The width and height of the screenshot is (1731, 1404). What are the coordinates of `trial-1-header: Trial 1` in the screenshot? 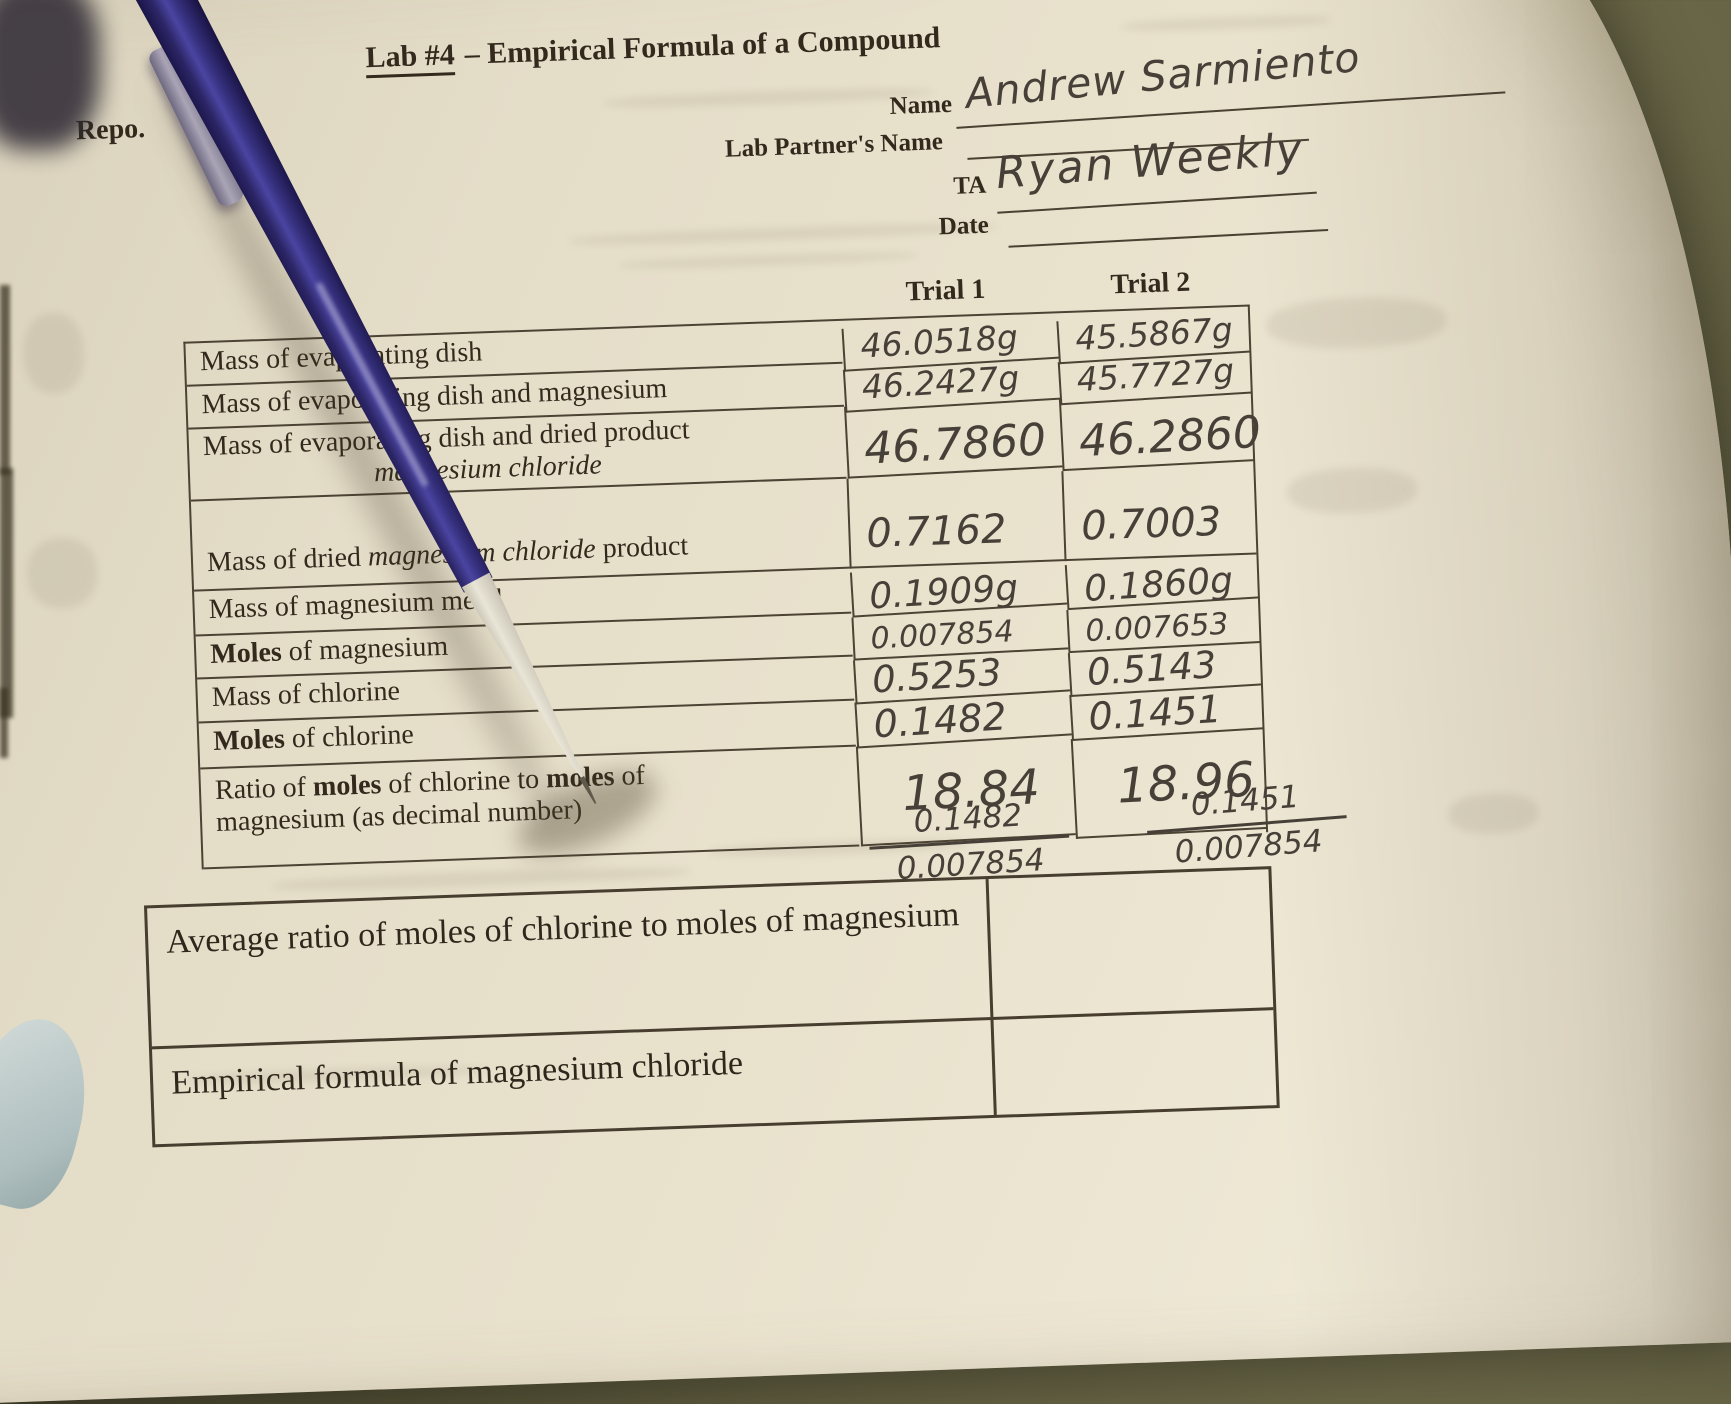 It's located at (945, 290).